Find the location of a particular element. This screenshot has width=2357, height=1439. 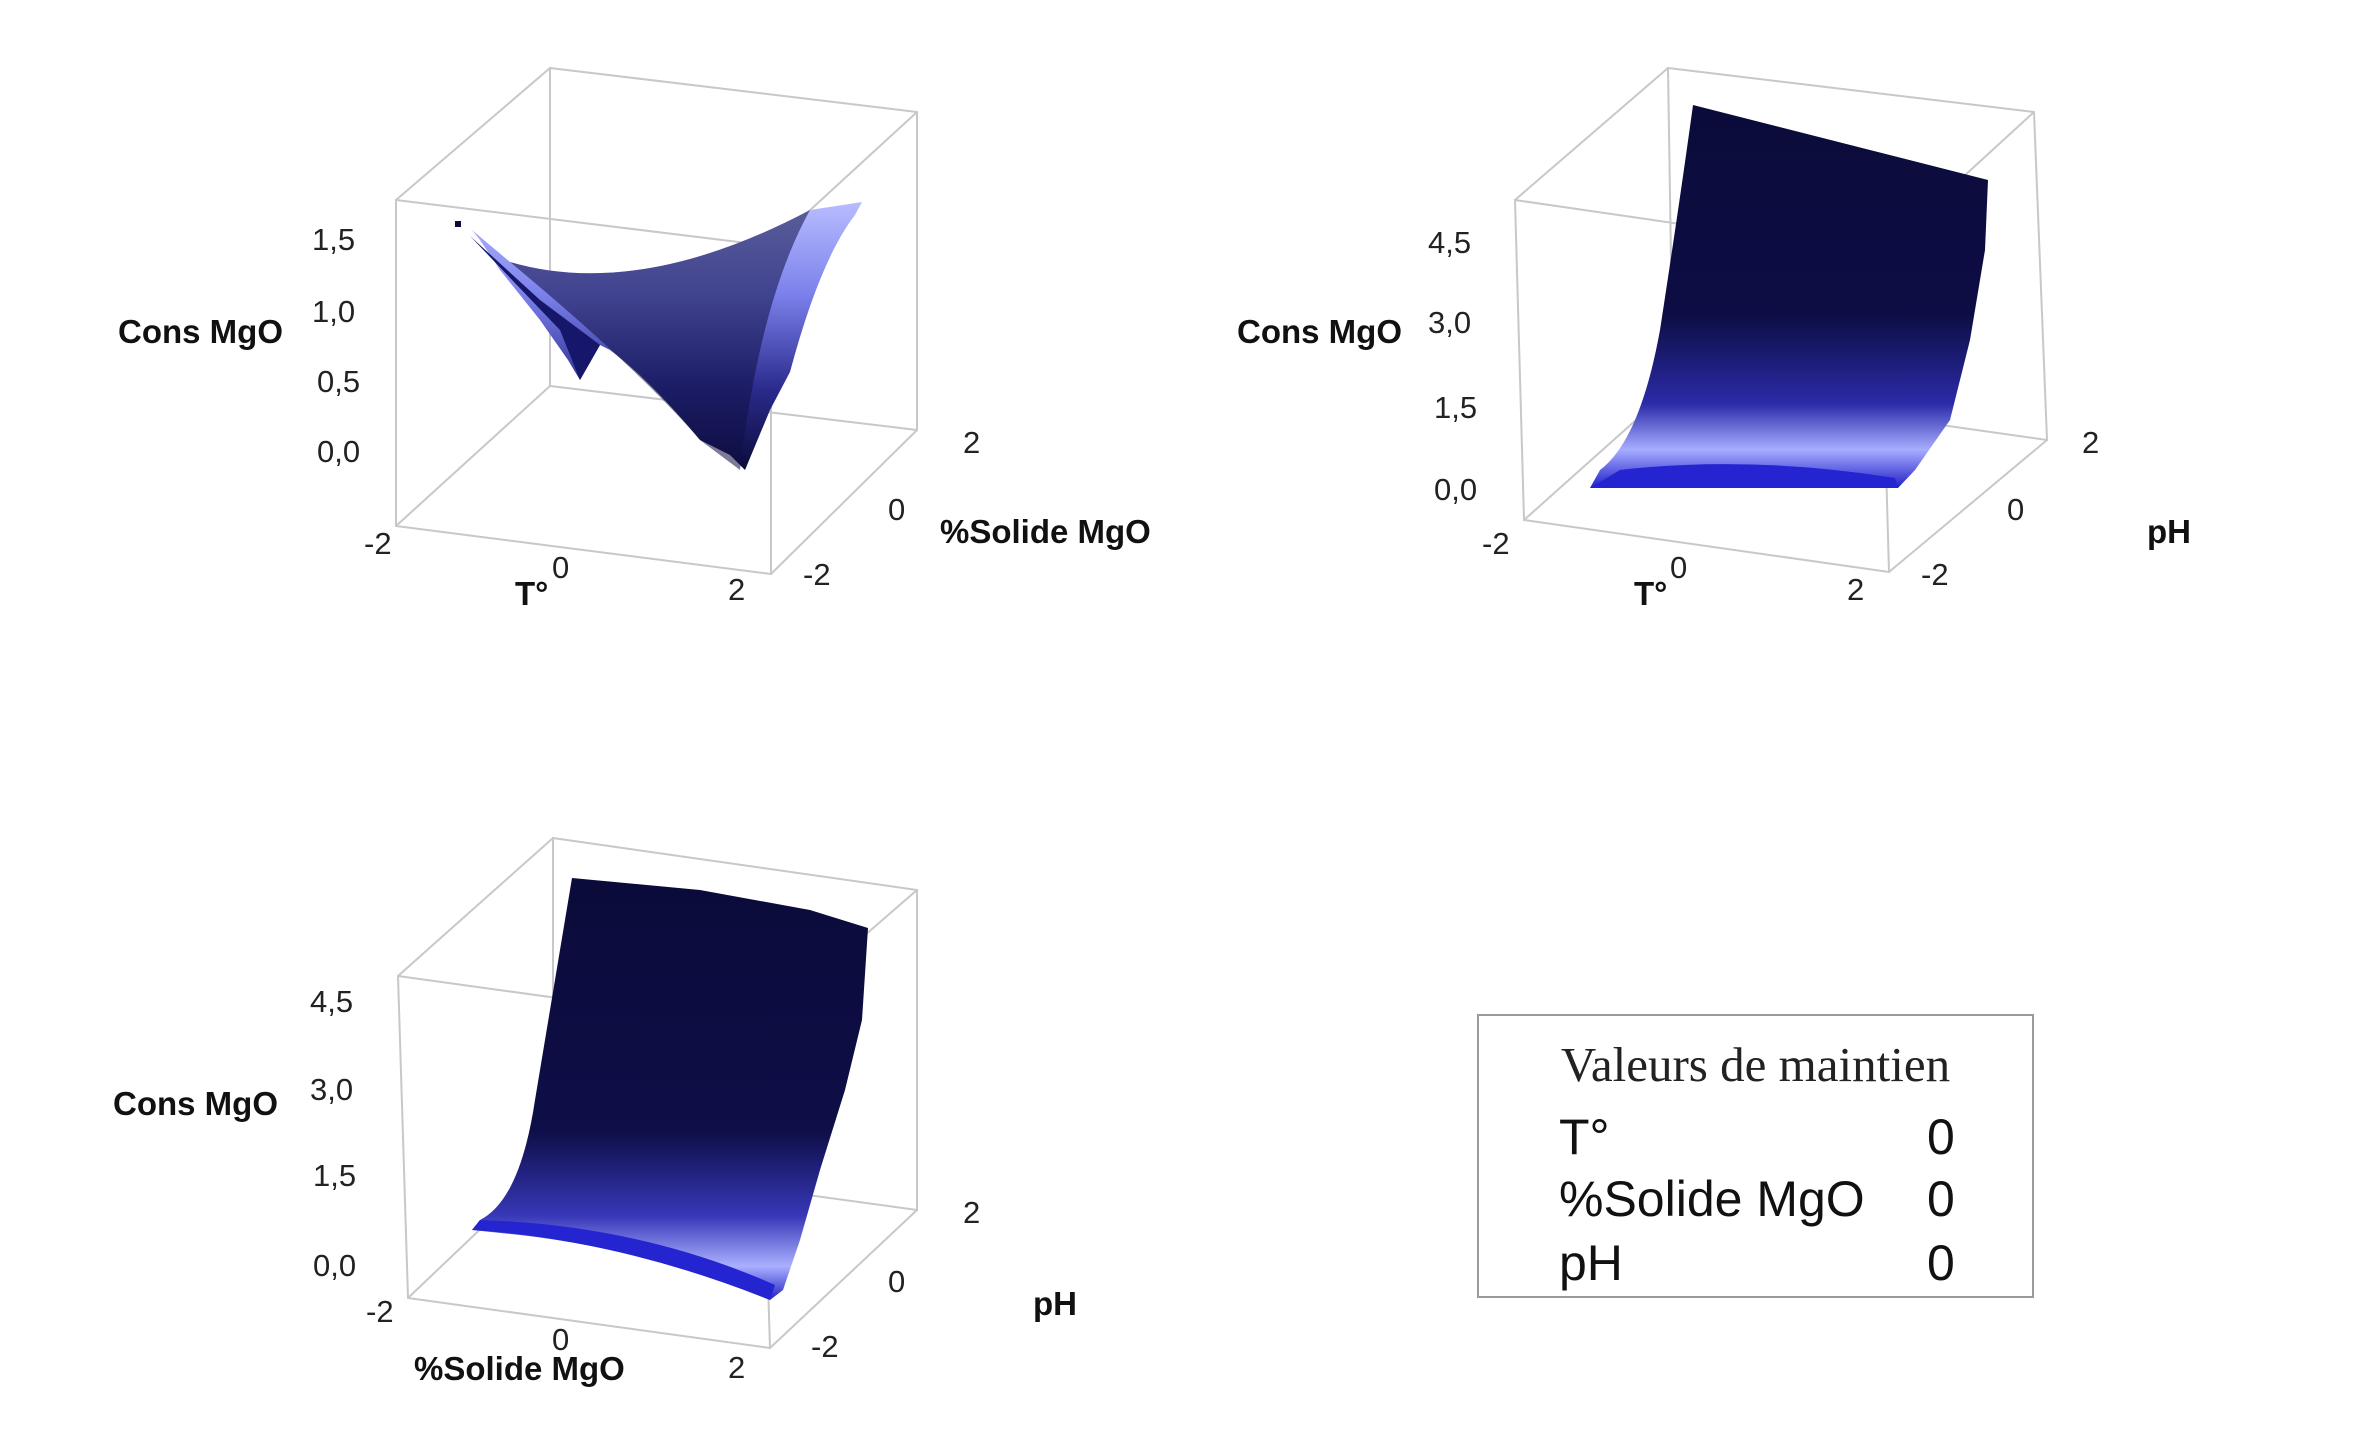

plot2-z-tick-0: 0,0 is located at coordinates (1455, 489).